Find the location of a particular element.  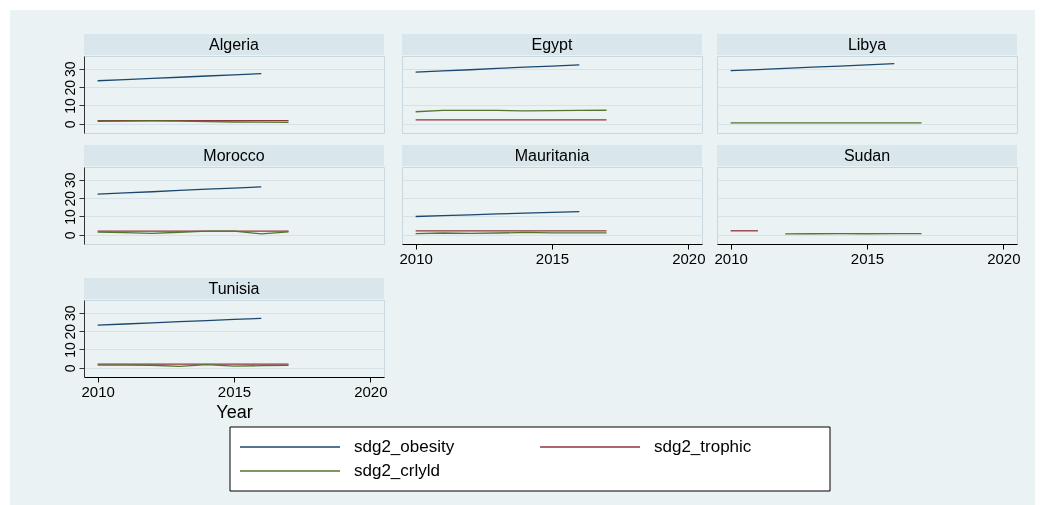

chart-title: Libya is located at coordinates (867, 44).